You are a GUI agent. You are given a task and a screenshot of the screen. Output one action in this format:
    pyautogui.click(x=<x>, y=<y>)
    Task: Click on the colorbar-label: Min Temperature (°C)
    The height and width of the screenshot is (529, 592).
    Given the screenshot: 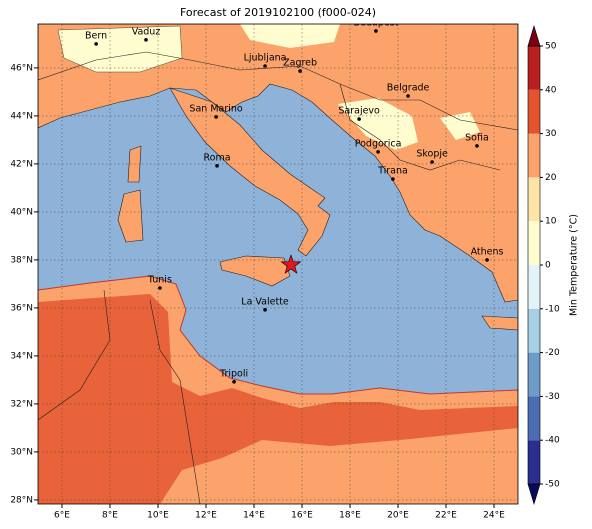 What is the action you would take?
    pyautogui.click(x=574, y=265)
    